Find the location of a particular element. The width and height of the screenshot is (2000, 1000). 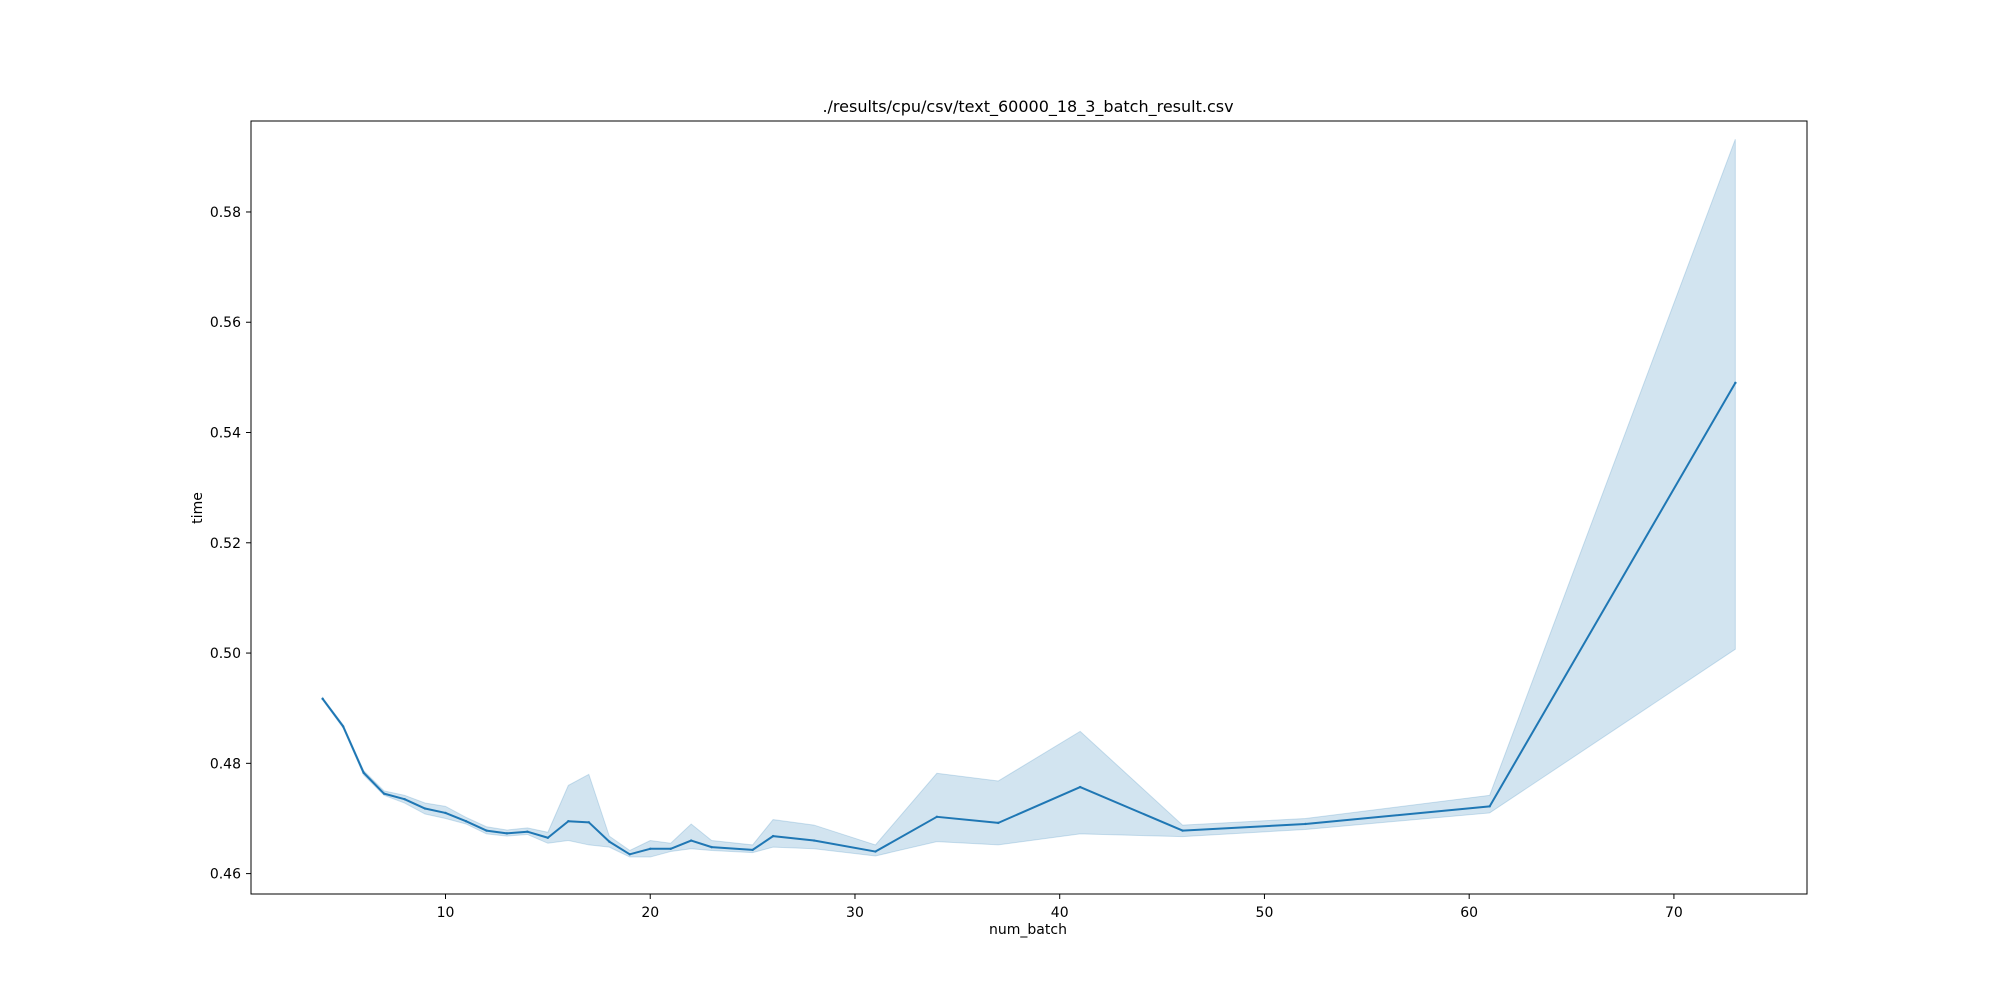

y-tick-label: 0.48 is located at coordinates (225, 764).